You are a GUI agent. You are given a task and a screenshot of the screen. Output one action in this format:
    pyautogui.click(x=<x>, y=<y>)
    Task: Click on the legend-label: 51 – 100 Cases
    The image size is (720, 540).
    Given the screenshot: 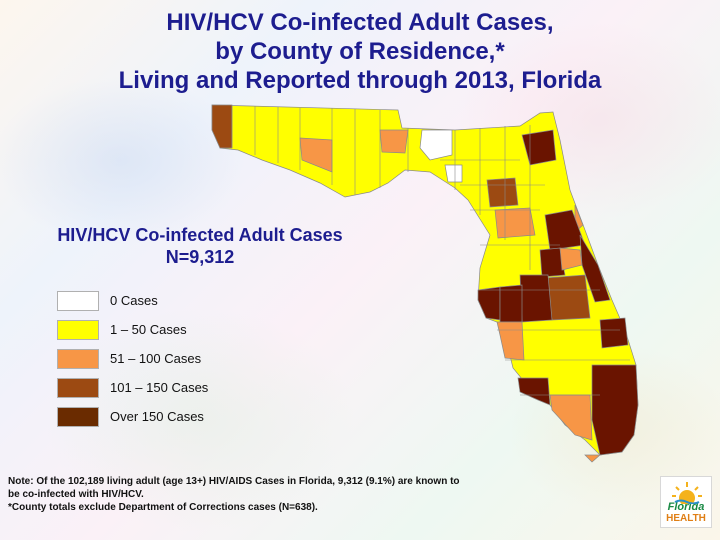 What is the action you would take?
    pyautogui.click(x=156, y=358)
    